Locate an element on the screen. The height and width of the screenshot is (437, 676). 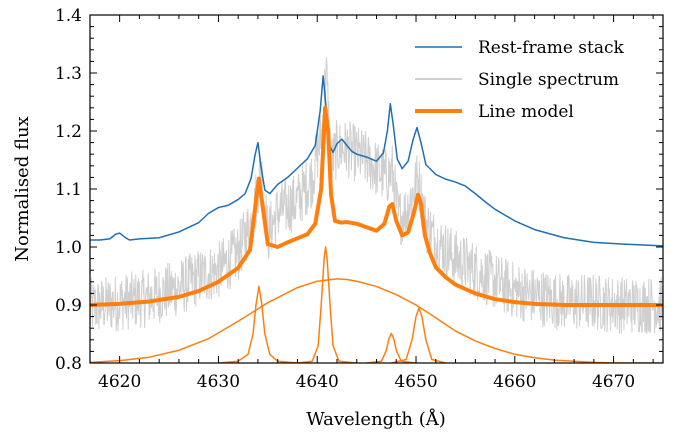
y-axis-title: Normalised flux is located at coordinates (22, 188).